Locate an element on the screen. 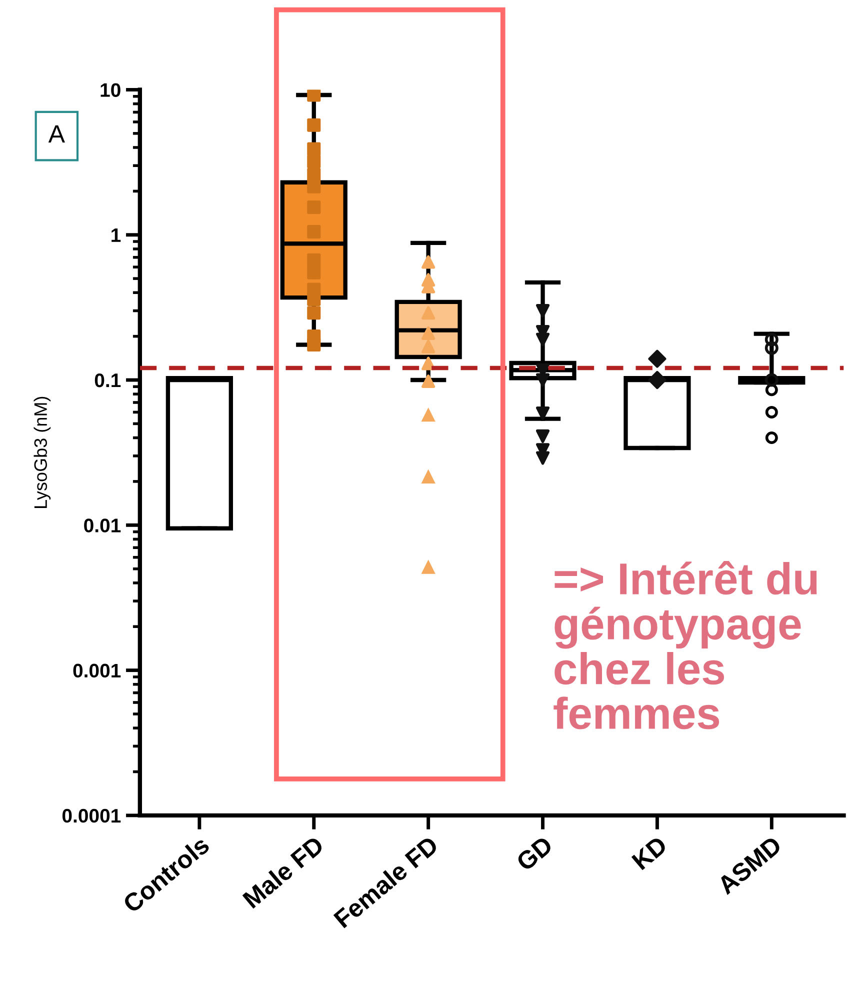 The image size is (848, 986). y-tick-label: 0.01 is located at coordinates (102, 525).